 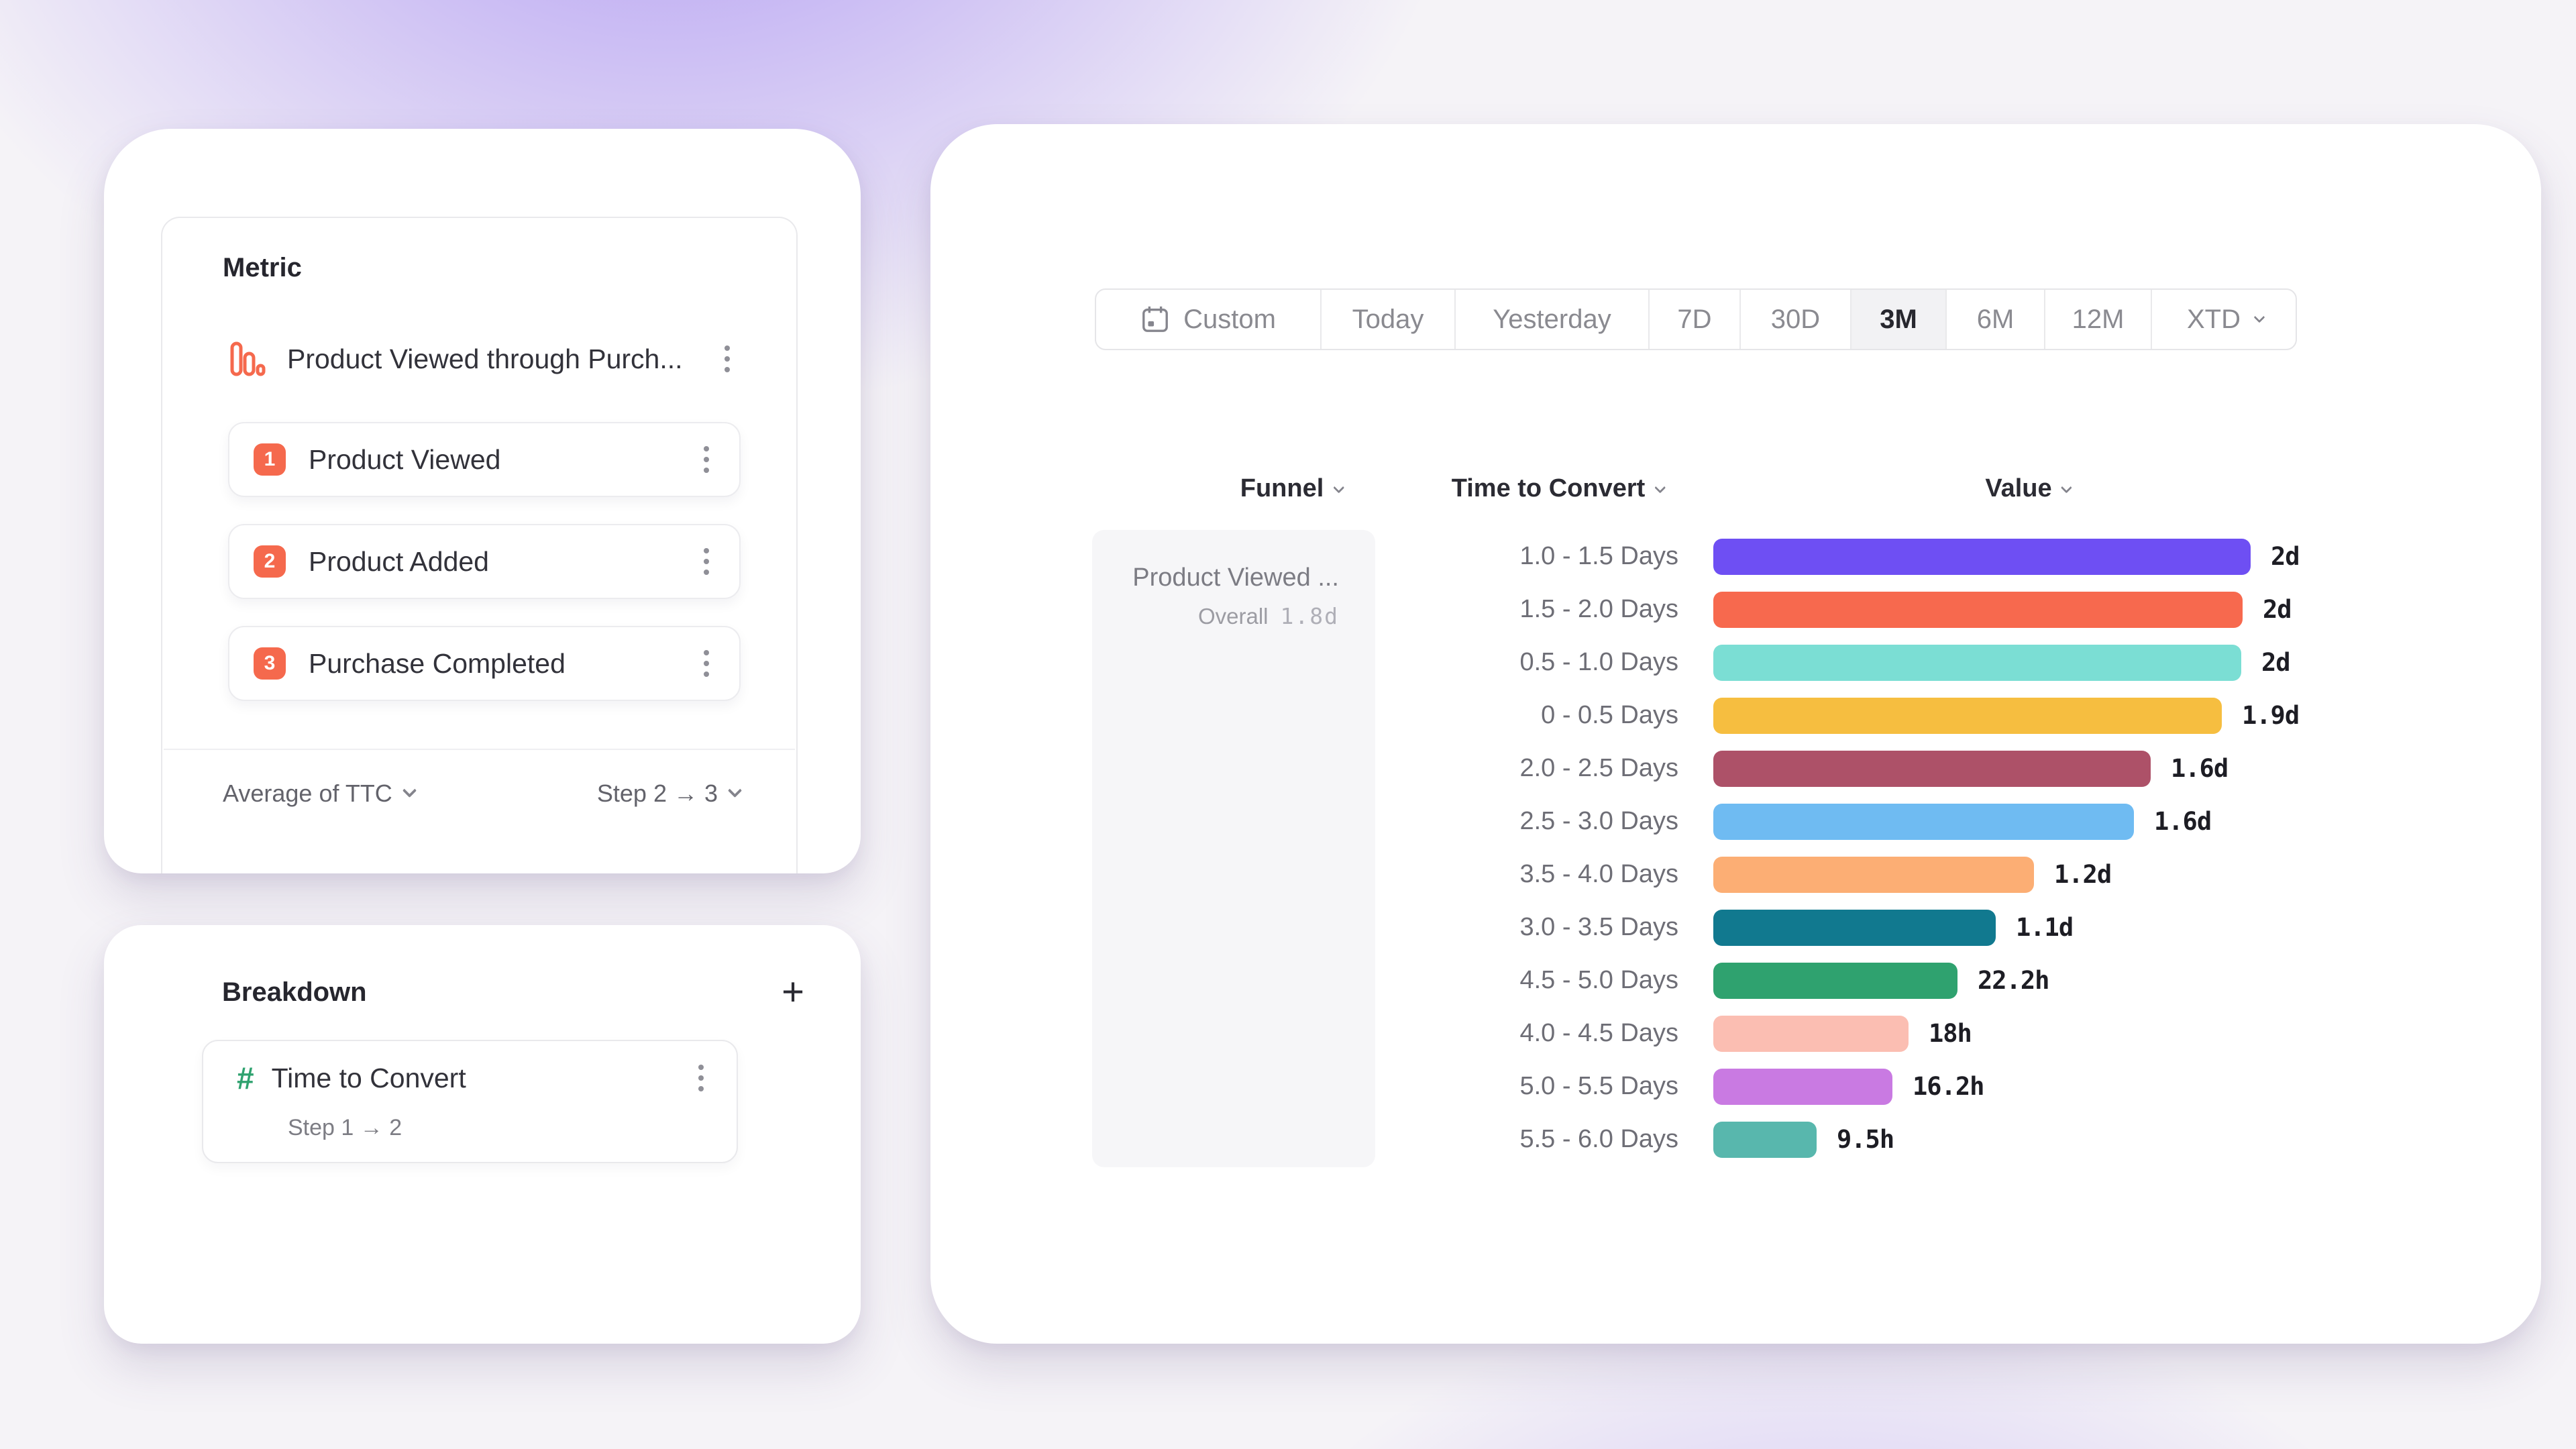 I want to click on metric-kebab-menu-icon, so click(x=727, y=358).